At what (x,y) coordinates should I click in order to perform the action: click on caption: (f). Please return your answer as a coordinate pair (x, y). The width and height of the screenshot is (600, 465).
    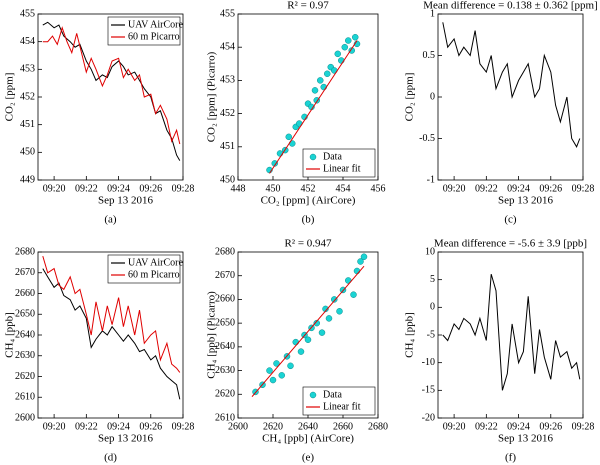
    Looking at the image, I should click on (510, 458).